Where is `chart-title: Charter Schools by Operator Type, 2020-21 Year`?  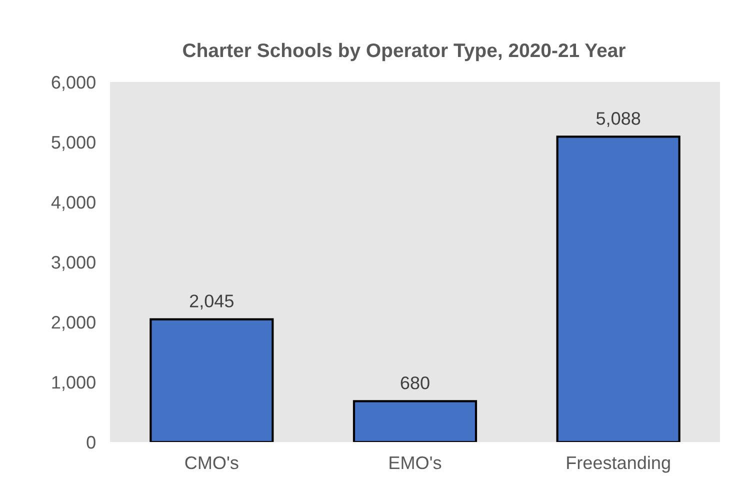
chart-title: Charter Schools by Operator Type, 2020-21 Year is located at coordinates (404, 52).